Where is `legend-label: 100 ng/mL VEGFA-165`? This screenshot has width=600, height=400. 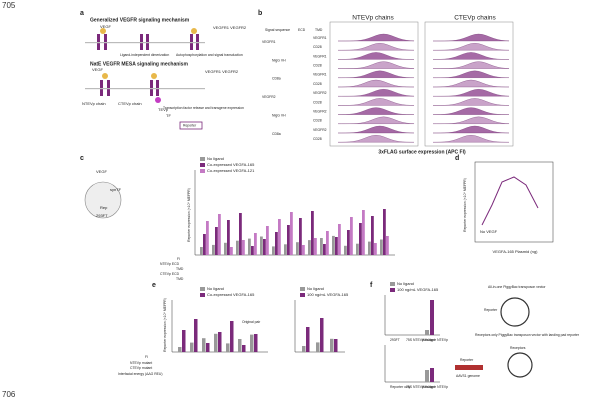
legend-label: 100 ng/mL VEGFA-165 is located at coordinates (328, 294).